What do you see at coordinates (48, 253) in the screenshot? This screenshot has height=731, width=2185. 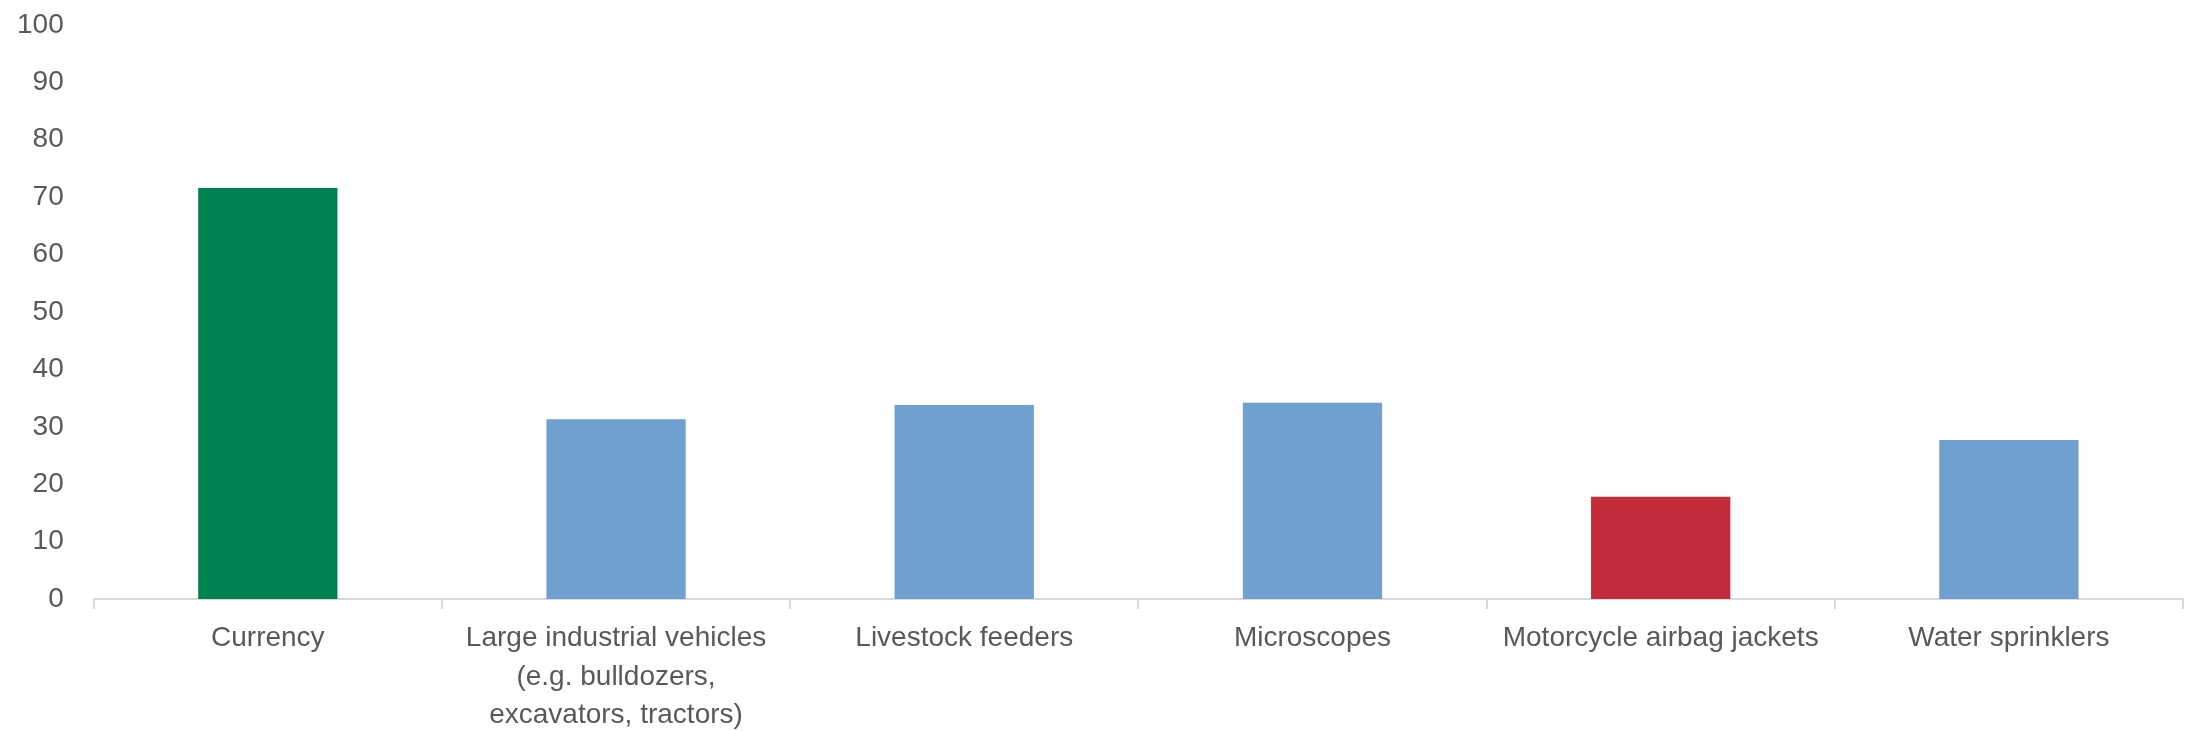 I see `y-tick-label: 60` at bounding box center [48, 253].